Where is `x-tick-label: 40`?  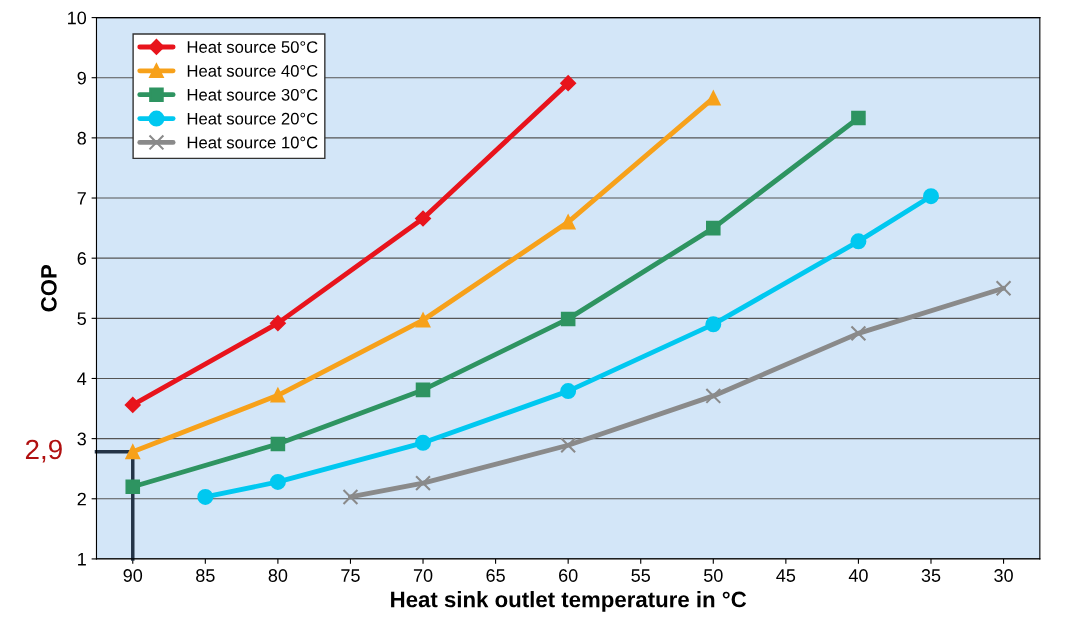 x-tick-label: 40 is located at coordinates (858, 575).